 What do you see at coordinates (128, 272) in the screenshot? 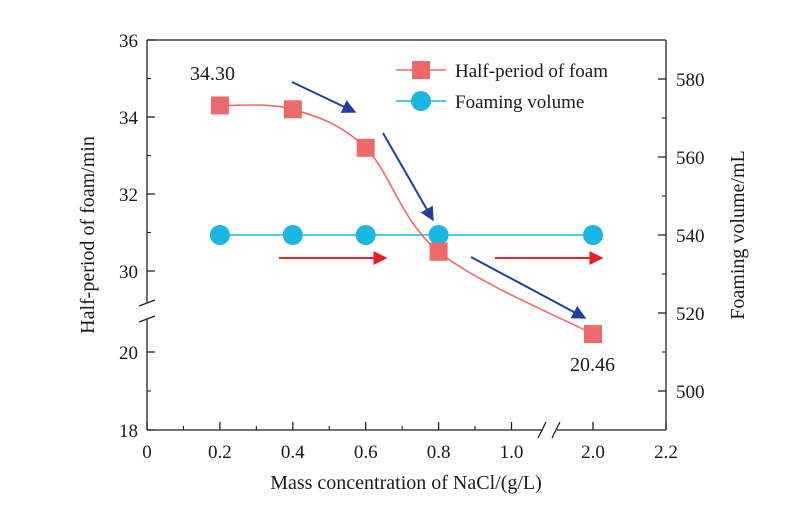
I see `y-left-tick-label: 30` at bounding box center [128, 272].